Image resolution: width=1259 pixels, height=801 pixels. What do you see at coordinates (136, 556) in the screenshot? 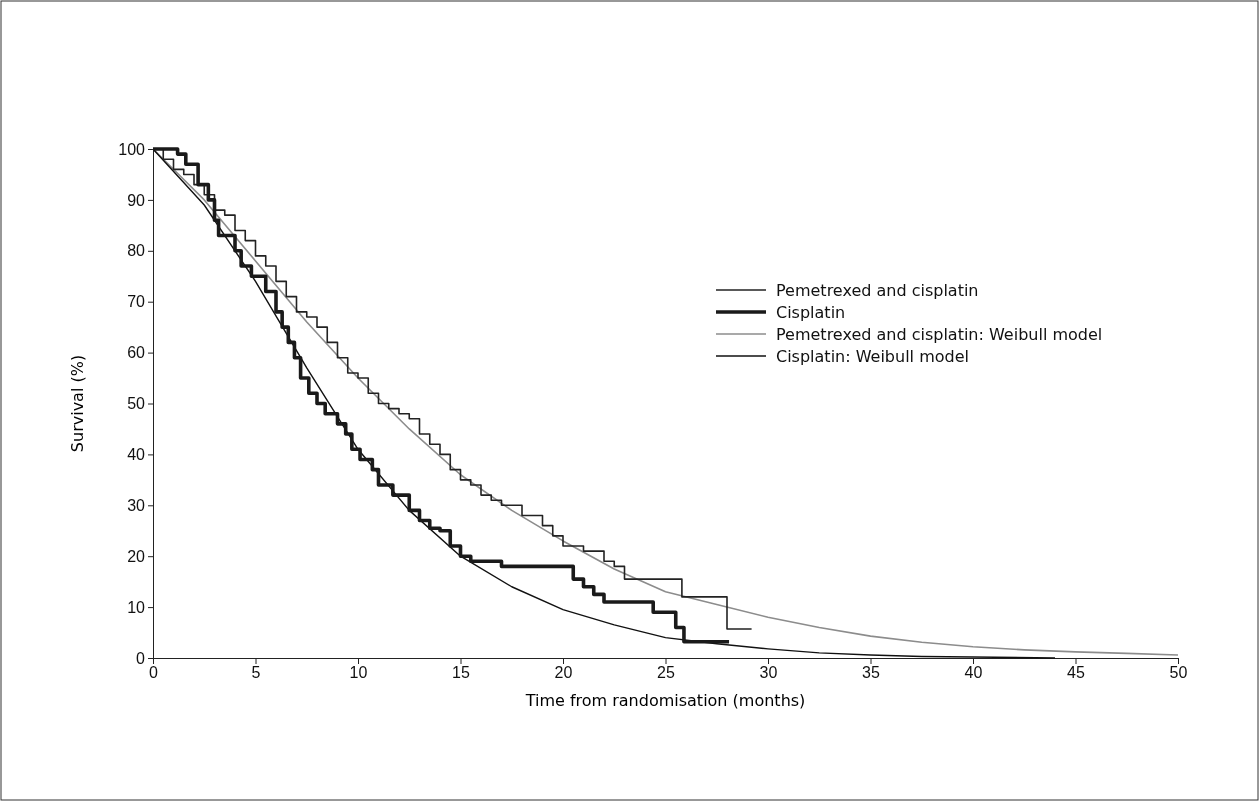
I see `y-tick-label: 20` at bounding box center [136, 556].